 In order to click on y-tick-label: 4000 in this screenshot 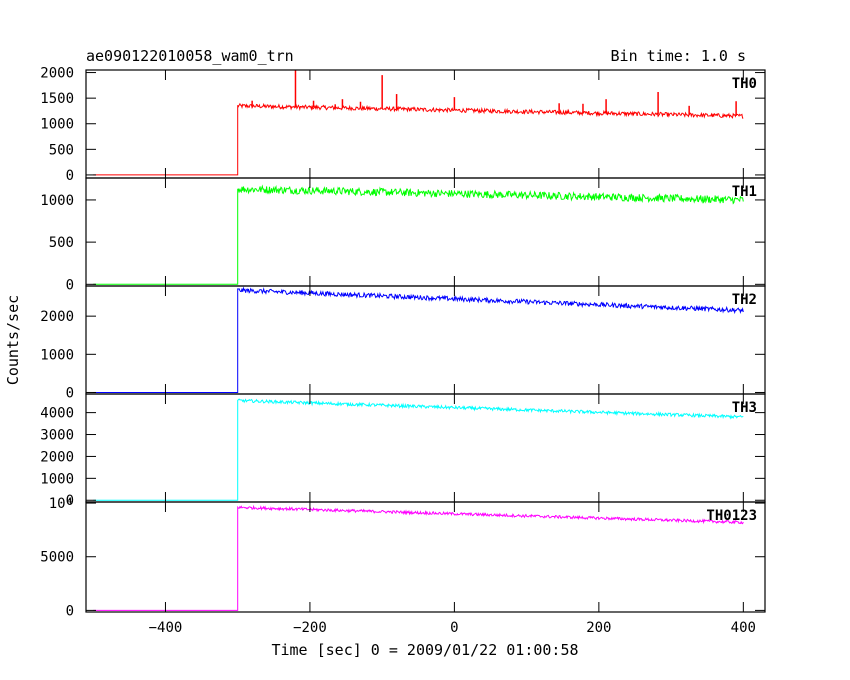, I will do `click(57, 414)`.